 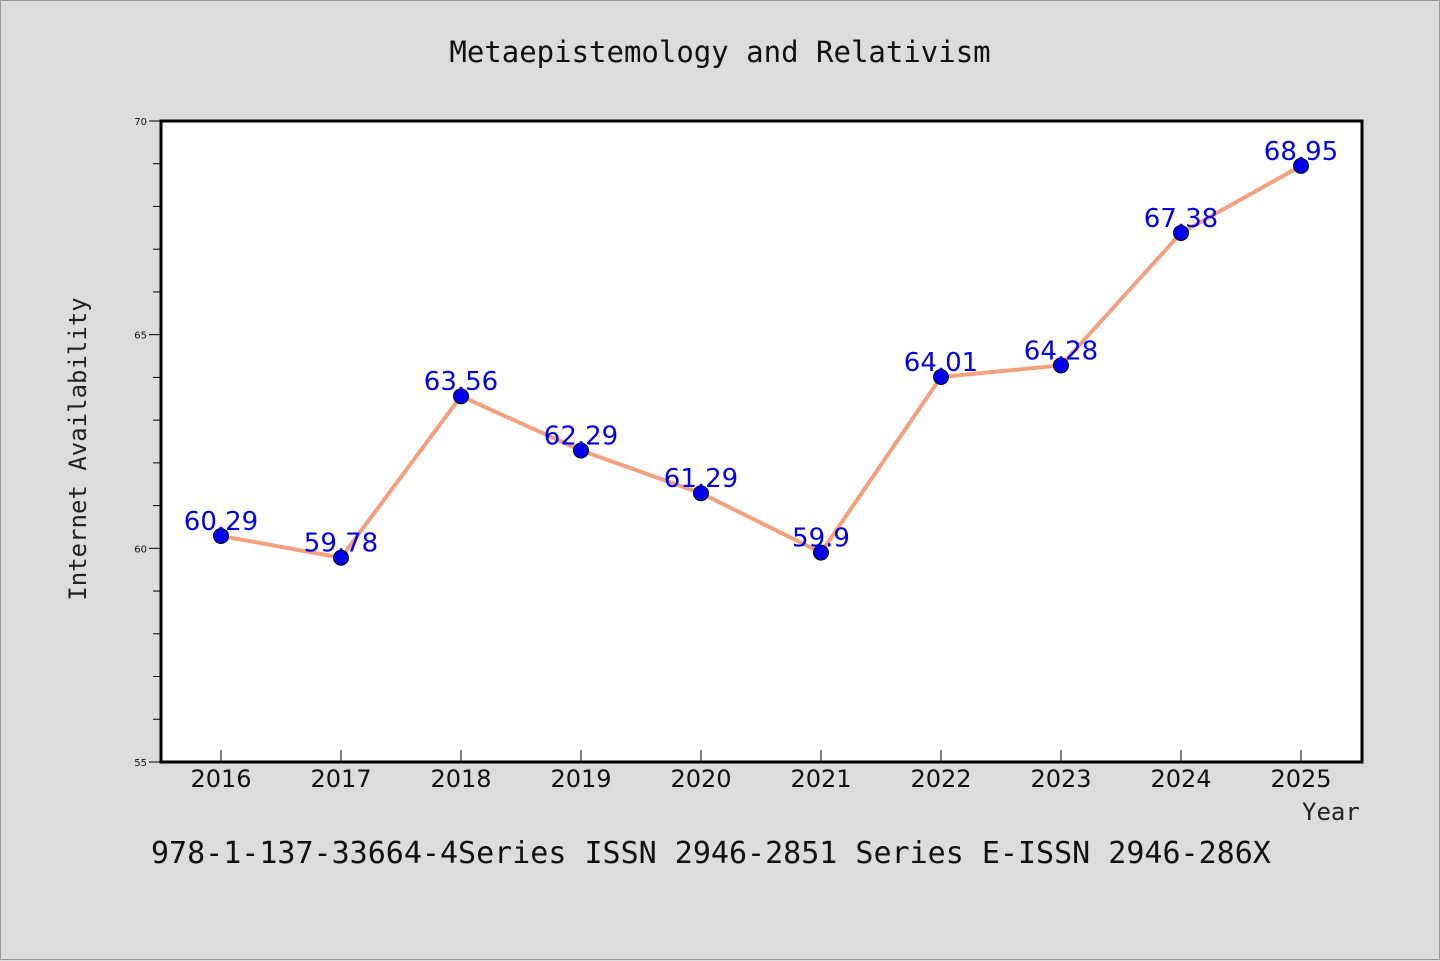 I want to click on data-label: 62.29, so click(x=581, y=436).